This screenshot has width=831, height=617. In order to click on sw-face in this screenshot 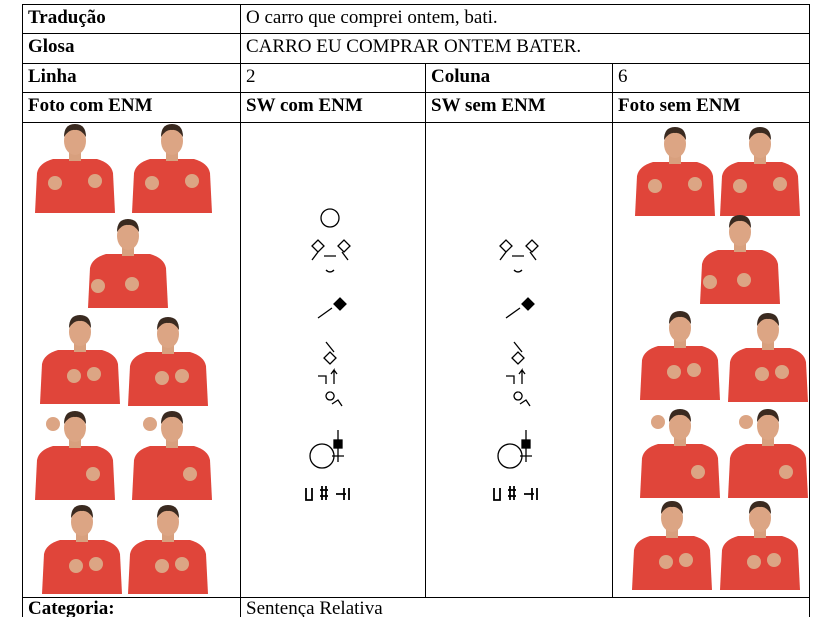, I will do `click(330, 218)`.